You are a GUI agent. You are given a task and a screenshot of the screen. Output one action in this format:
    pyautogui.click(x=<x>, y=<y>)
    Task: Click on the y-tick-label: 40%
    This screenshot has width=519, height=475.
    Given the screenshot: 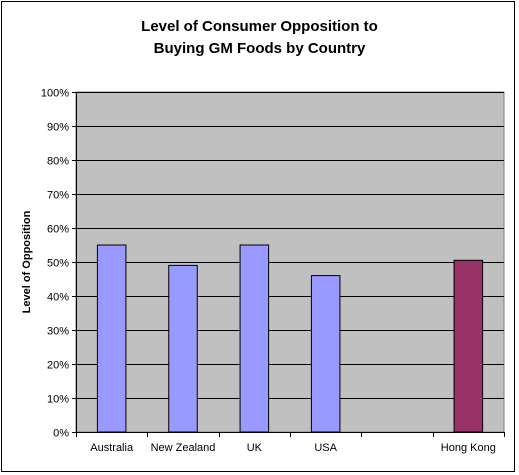 What is the action you would take?
    pyautogui.click(x=58, y=298)
    